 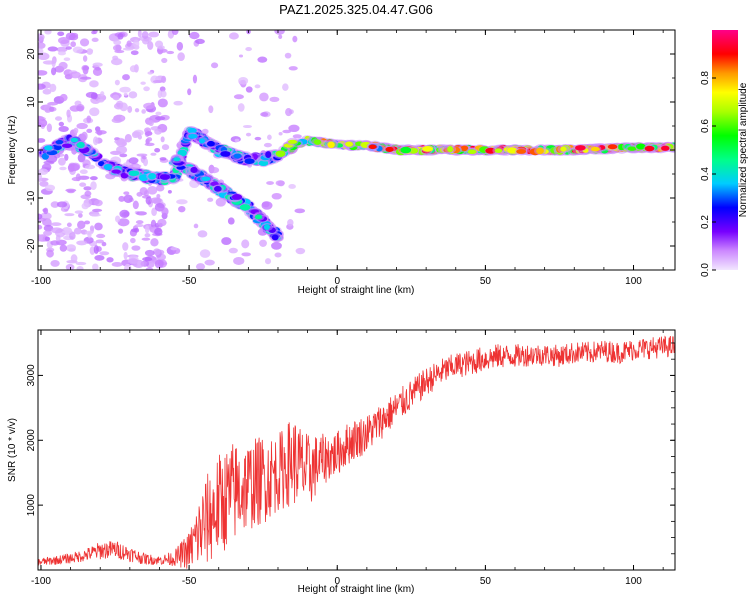 What do you see at coordinates (189, 581) in the screenshot?
I see `x-tick-label: -50` at bounding box center [189, 581].